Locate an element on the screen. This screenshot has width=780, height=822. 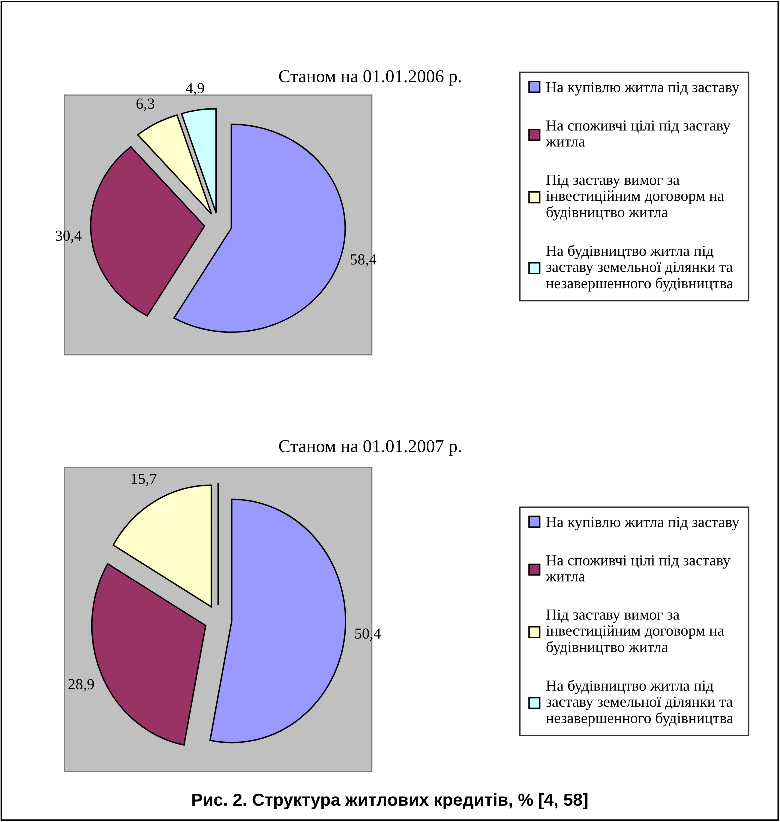
text: Рис. 2. Структура житлових кредитів, % [4, 58] is located at coordinates (390, 801).